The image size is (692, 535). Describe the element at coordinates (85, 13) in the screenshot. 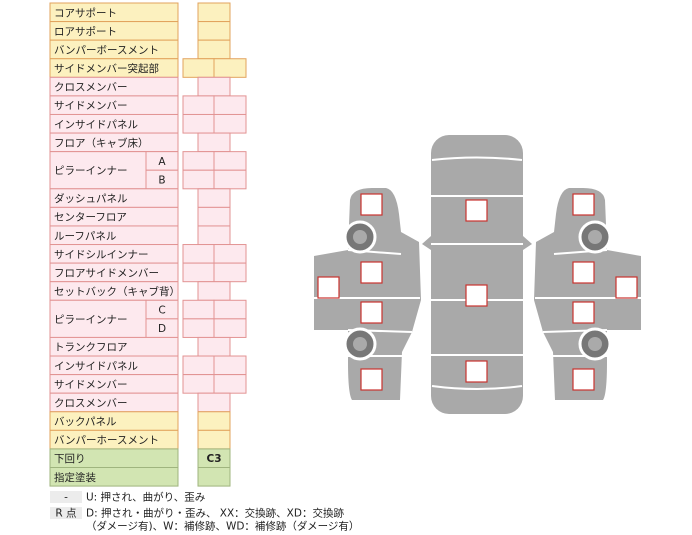

I see `part-label: コアサポート` at that location.